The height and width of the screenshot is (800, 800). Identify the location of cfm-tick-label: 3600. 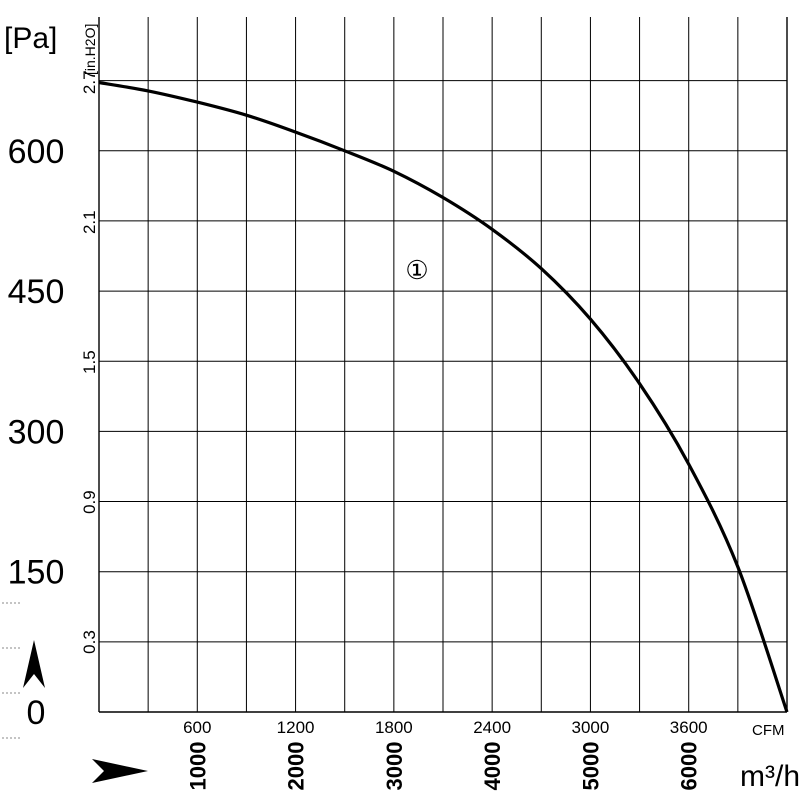
(689, 727).